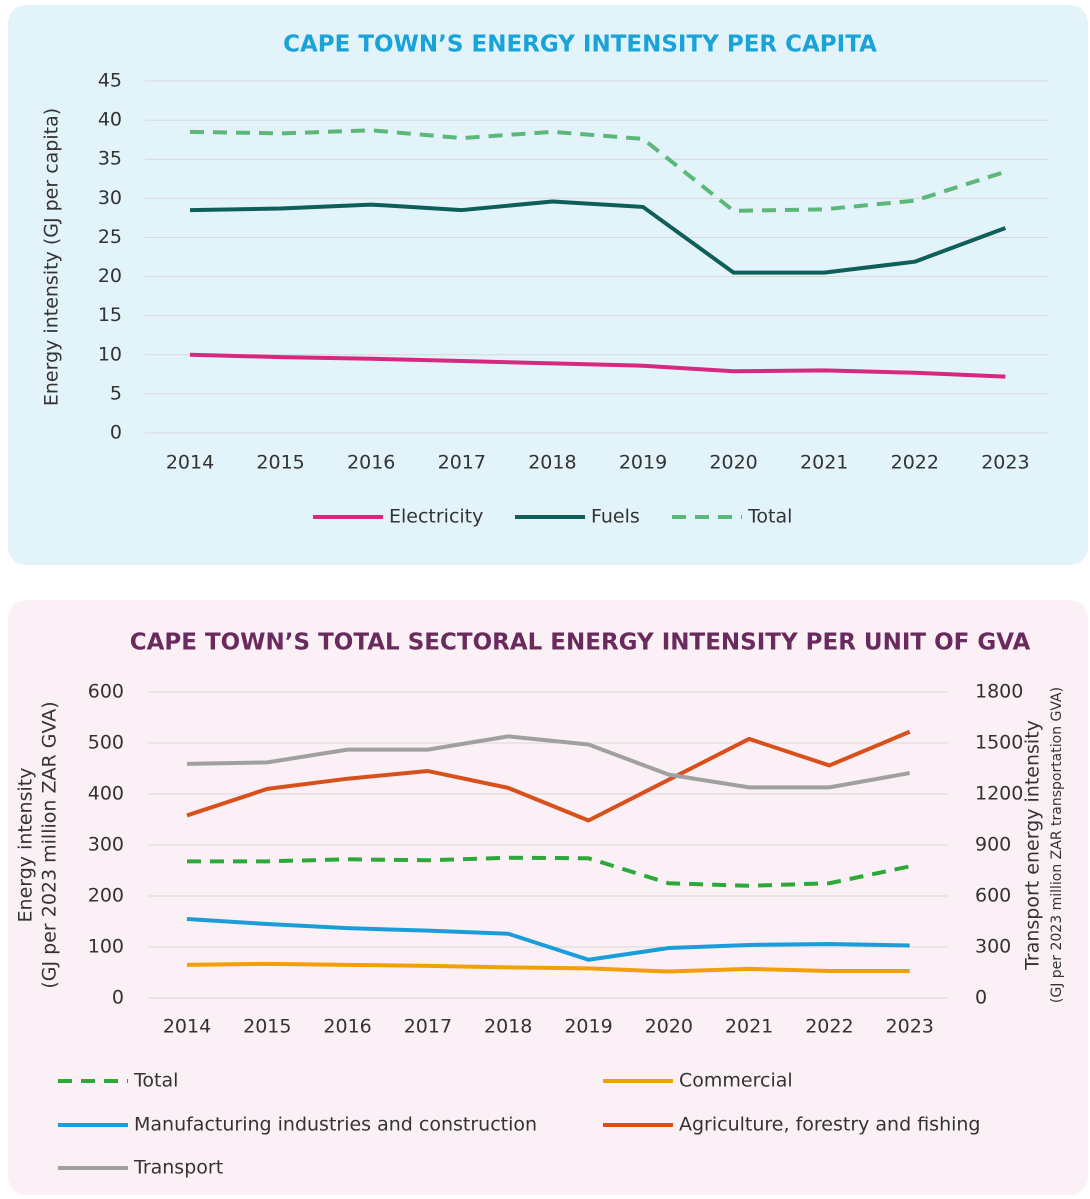  I want to click on legend-label: Agriculture, forestry and fishing, so click(830, 1125).